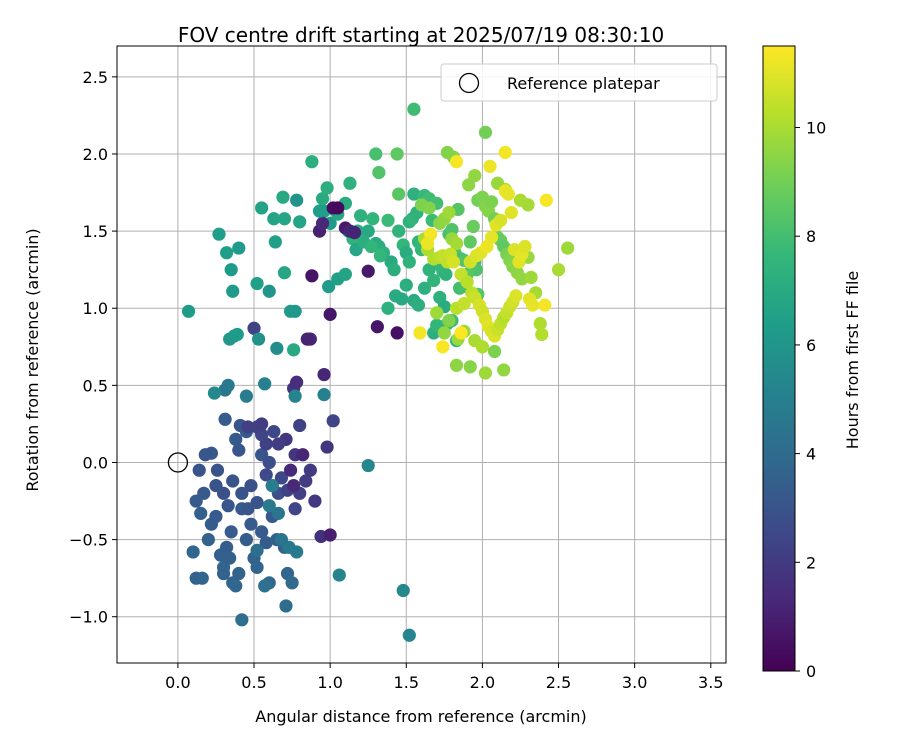 This screenshot has width=900, height=750. What do you see at coordinates (95, 385) in the screenshot?
I see `y-tick-label: 0.5` at bounding box center [95, 385].